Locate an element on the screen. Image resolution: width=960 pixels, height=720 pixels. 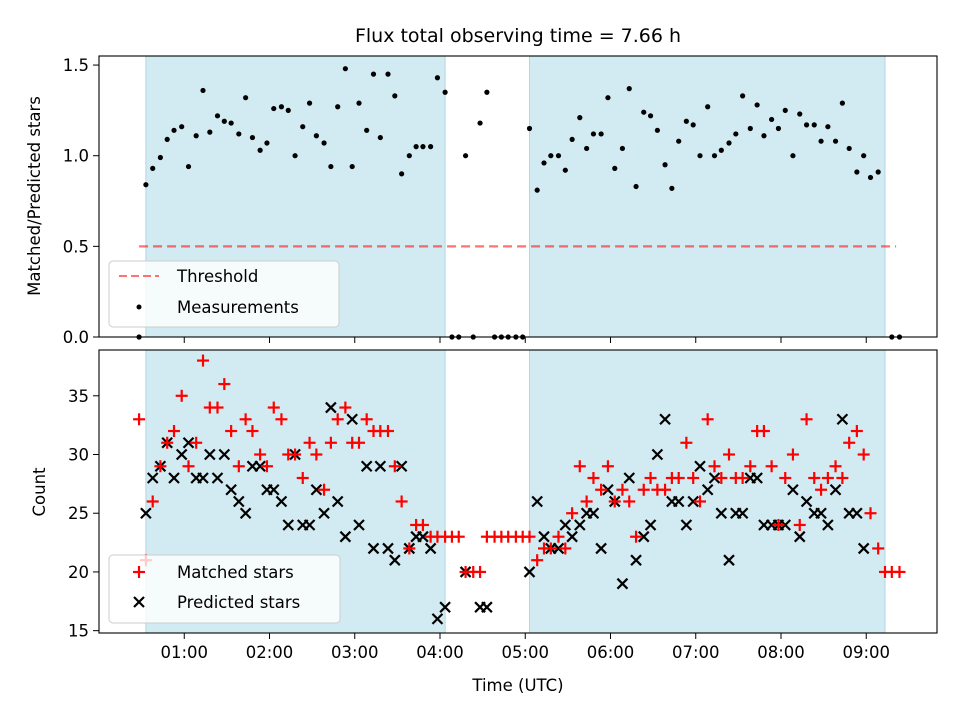
top-ylabel: Matched/Predicted stars is located at coordinates (34, 196).